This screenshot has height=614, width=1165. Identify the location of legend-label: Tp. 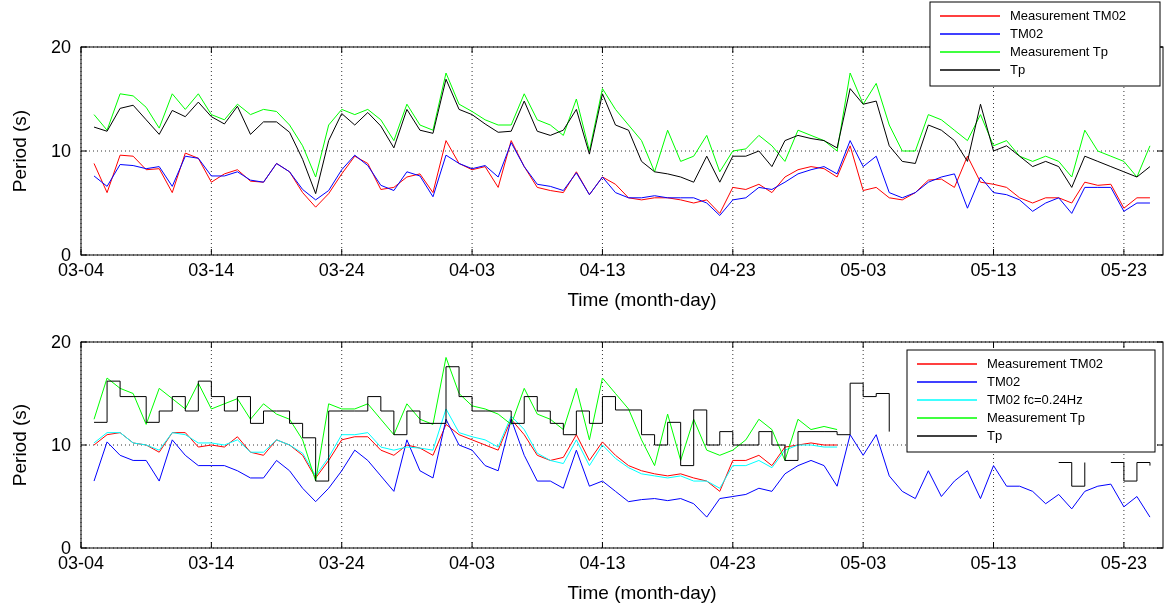
(1018, 69).